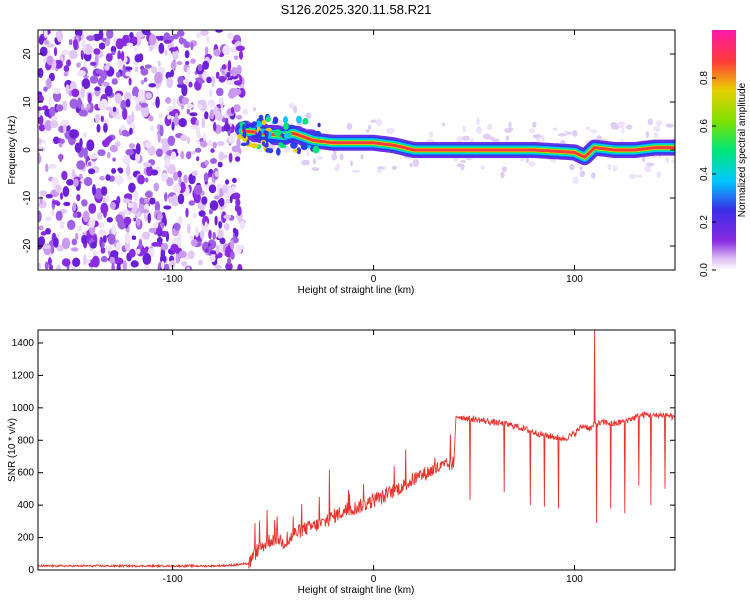  I want to click on spectrogram-x-label: Height of straight line (km), so click(356, 290).